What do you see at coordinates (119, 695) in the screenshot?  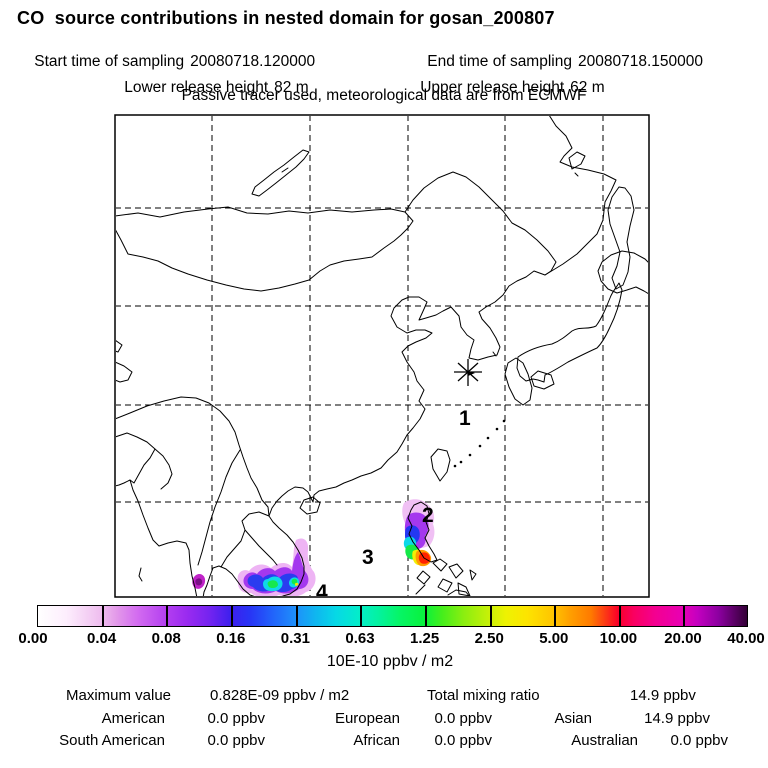 I see `max-value-label: Maximum value` at bounding box center [119, 695].